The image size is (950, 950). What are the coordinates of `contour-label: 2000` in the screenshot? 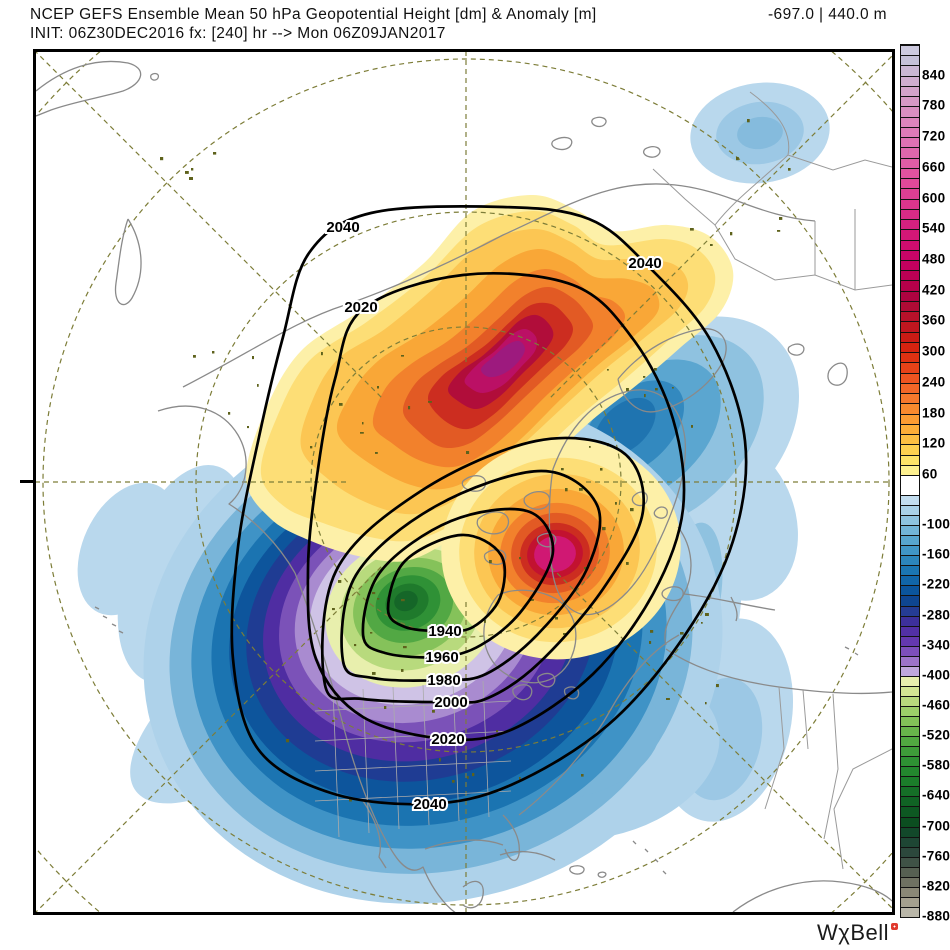 It's located at (450, 702).